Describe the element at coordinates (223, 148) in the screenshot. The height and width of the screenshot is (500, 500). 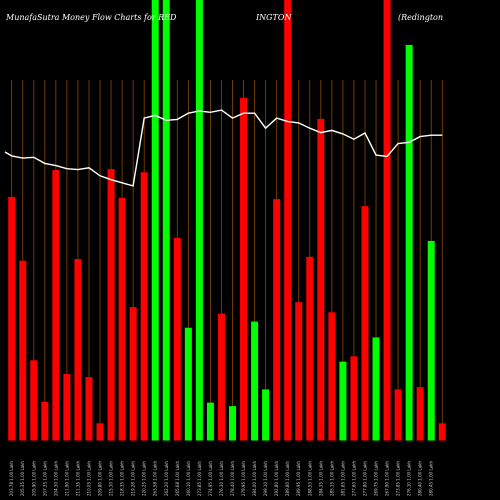
I see `money-flow-line` at that location.